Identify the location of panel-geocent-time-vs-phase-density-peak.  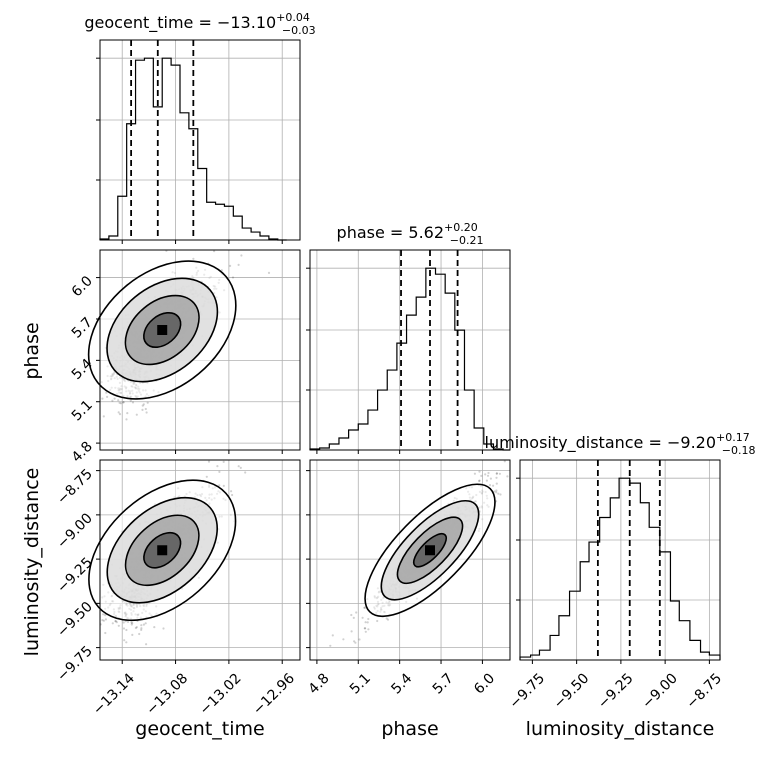
(162, 330).